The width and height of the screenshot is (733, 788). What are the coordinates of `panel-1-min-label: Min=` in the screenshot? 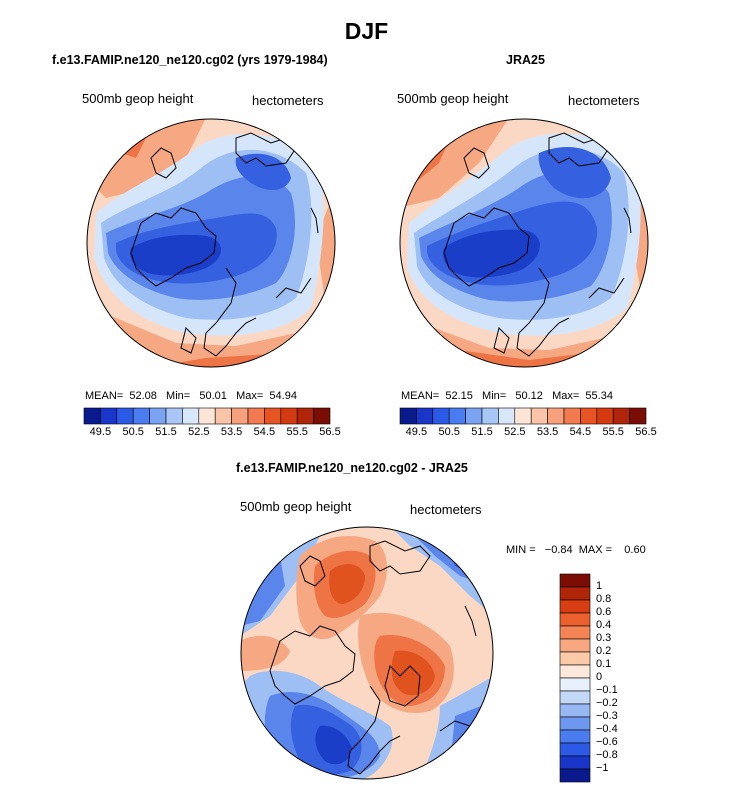 It's located at (178, 396).